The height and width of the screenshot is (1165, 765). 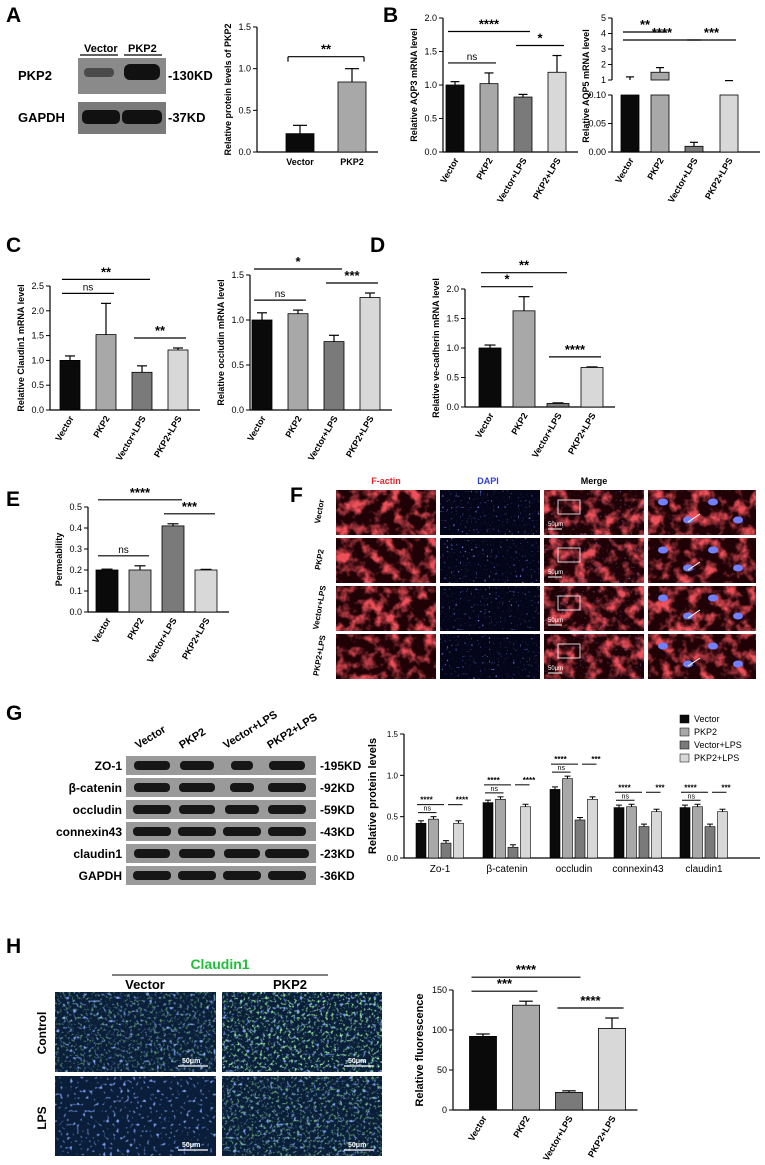 What do you see at coordinates (42, 1033) in the screenshot?
I see `panel-h-row-label: Control` at bounding box center [42, 1033].